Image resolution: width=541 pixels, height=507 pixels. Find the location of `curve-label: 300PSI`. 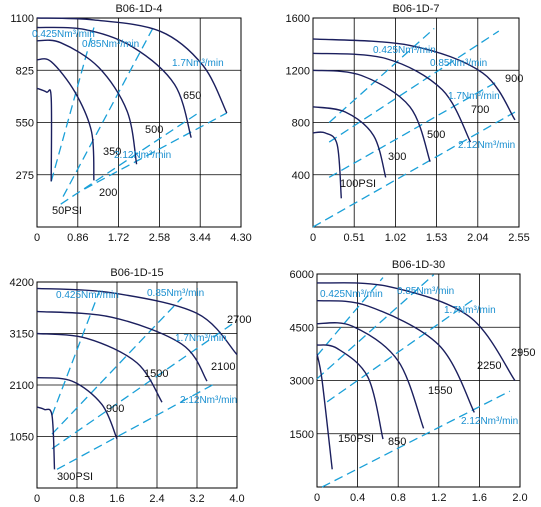

curve-label: 300PSI is located at coordinates (75, 477).